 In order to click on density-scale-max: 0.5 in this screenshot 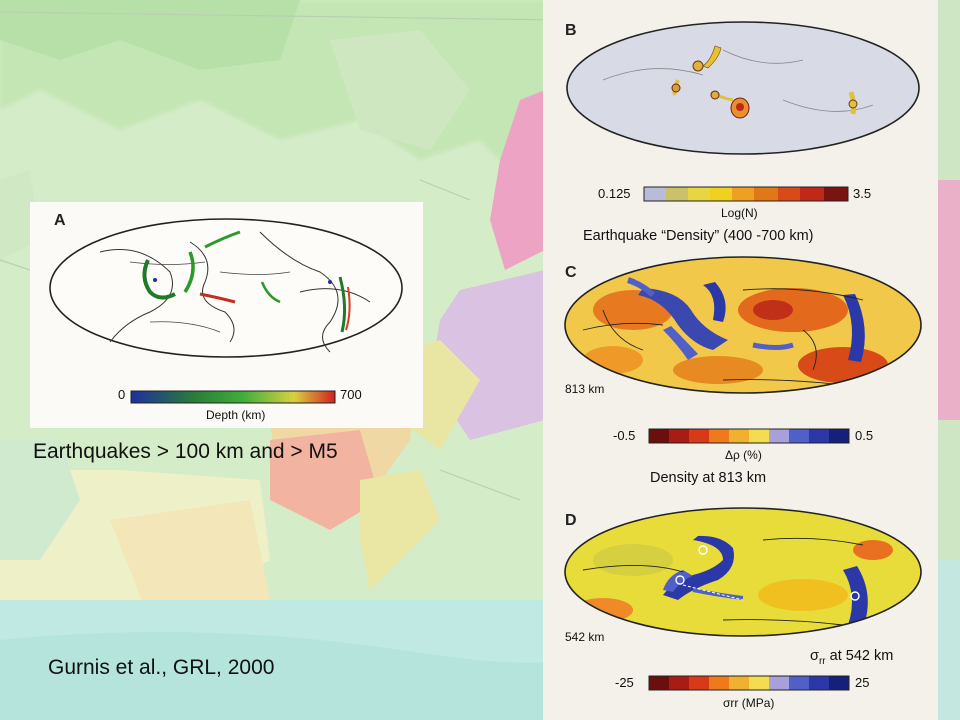, I will do `click(864, 435)`.